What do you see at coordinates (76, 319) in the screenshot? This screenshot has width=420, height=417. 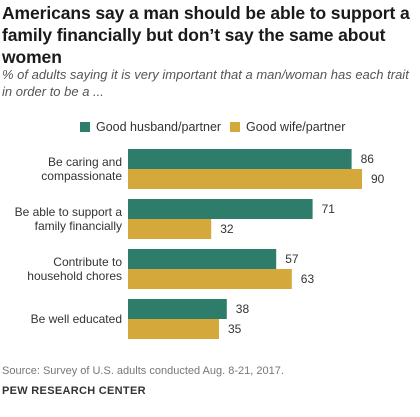 I see `category-label: Be well educated` at bounding box center [76, 319].